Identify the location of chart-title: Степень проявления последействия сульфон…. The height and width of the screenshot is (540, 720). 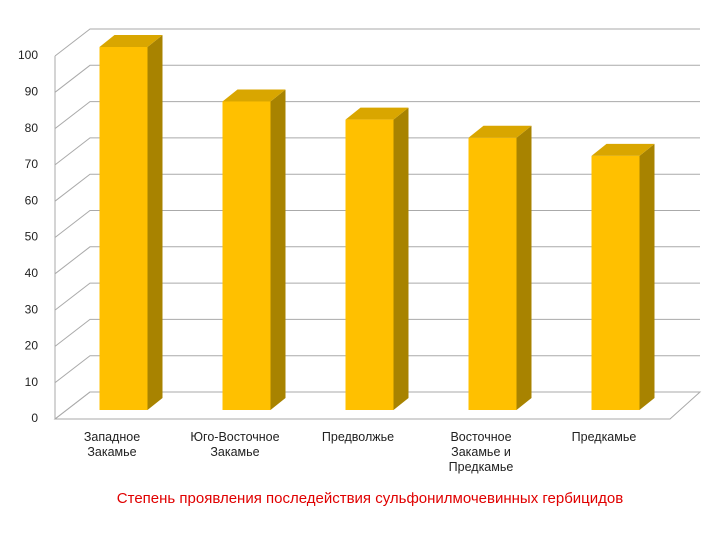
(370, 498).